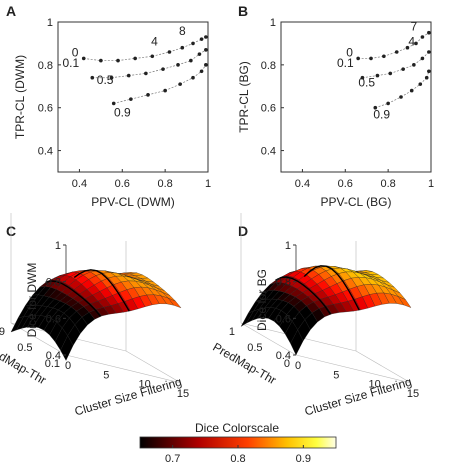  Describe the element at coordinates (133, 202) in the screenshot. I see `x-axis-label-a: PPV-CL (DWM)` at that location.